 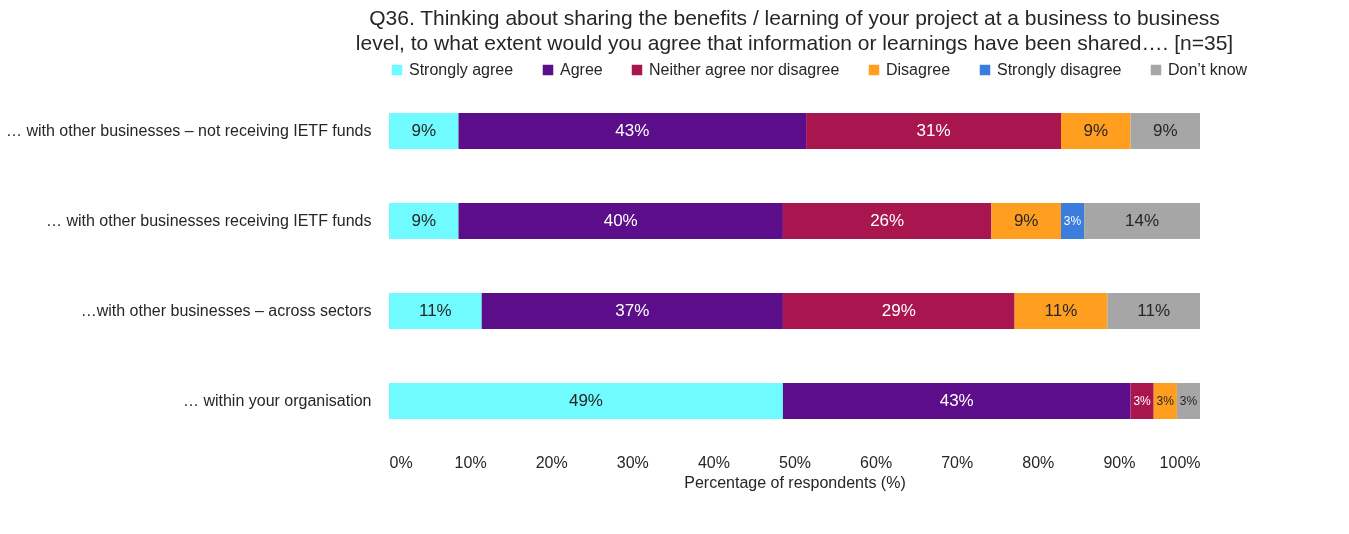 I want to click on y-tick-label: …with other businesses – across sectors, so click(x=226, y=310).